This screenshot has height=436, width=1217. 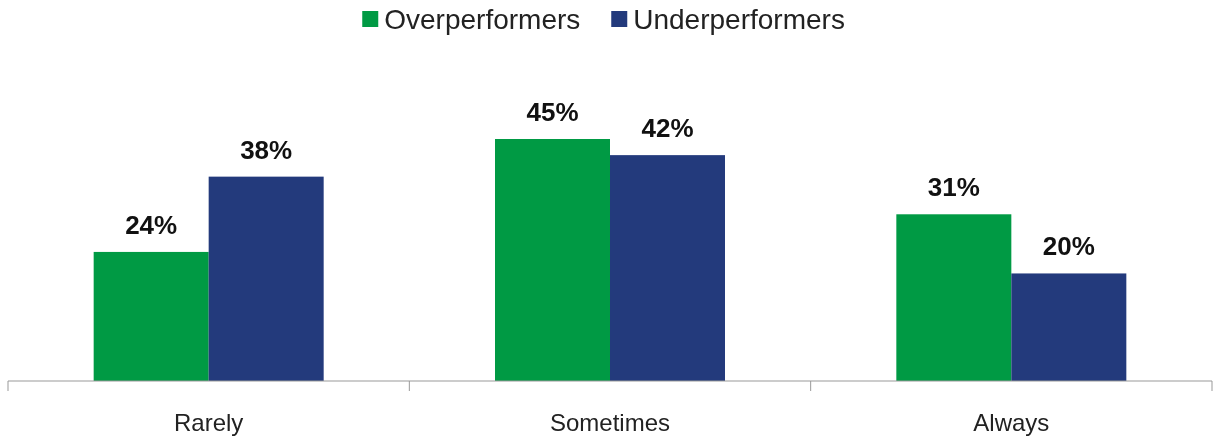 I want to click on data-label: 45%, so click(x=552, y=112).